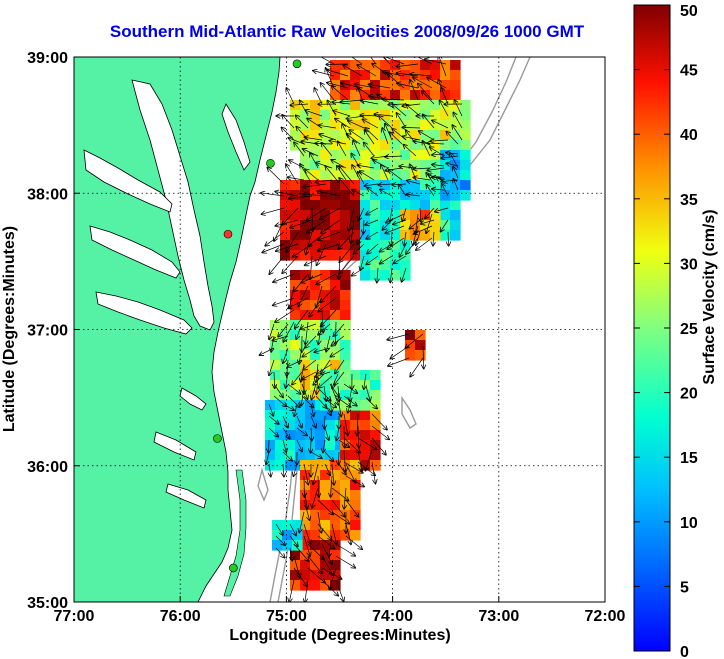  Describe the element at coordinates (684, 651) in the screenshot. I see `colorbar-tick-label: 0` at that location.